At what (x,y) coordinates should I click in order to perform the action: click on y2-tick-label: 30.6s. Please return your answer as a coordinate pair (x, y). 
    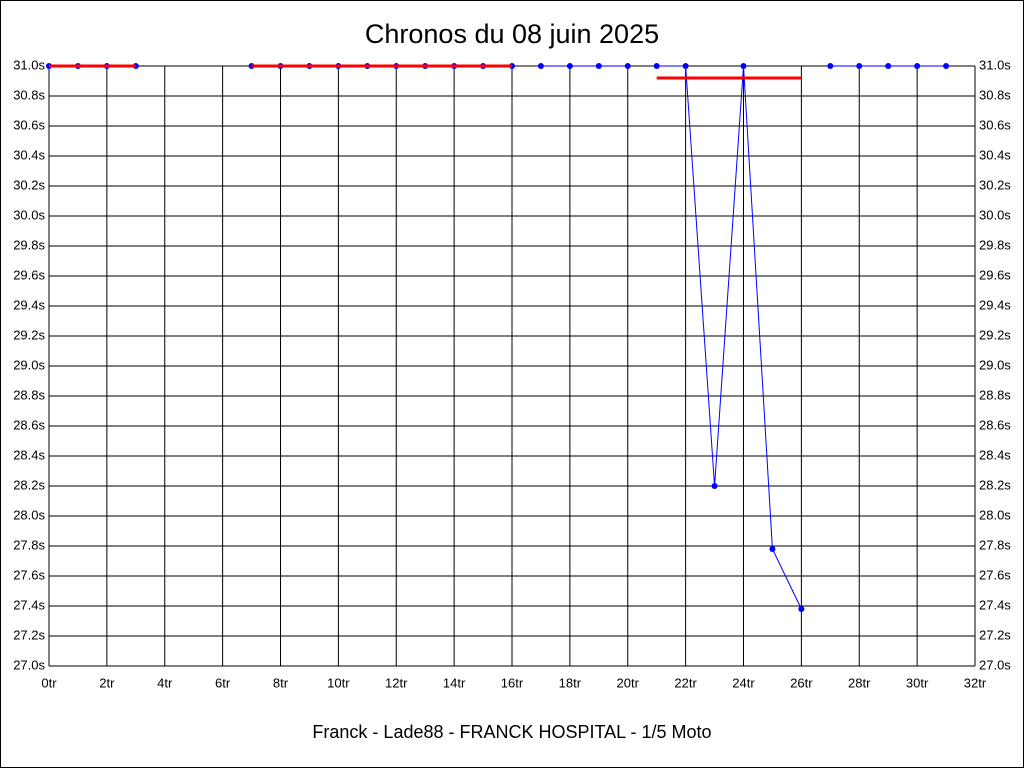
    Looking at the image, I should click on (995, 124).